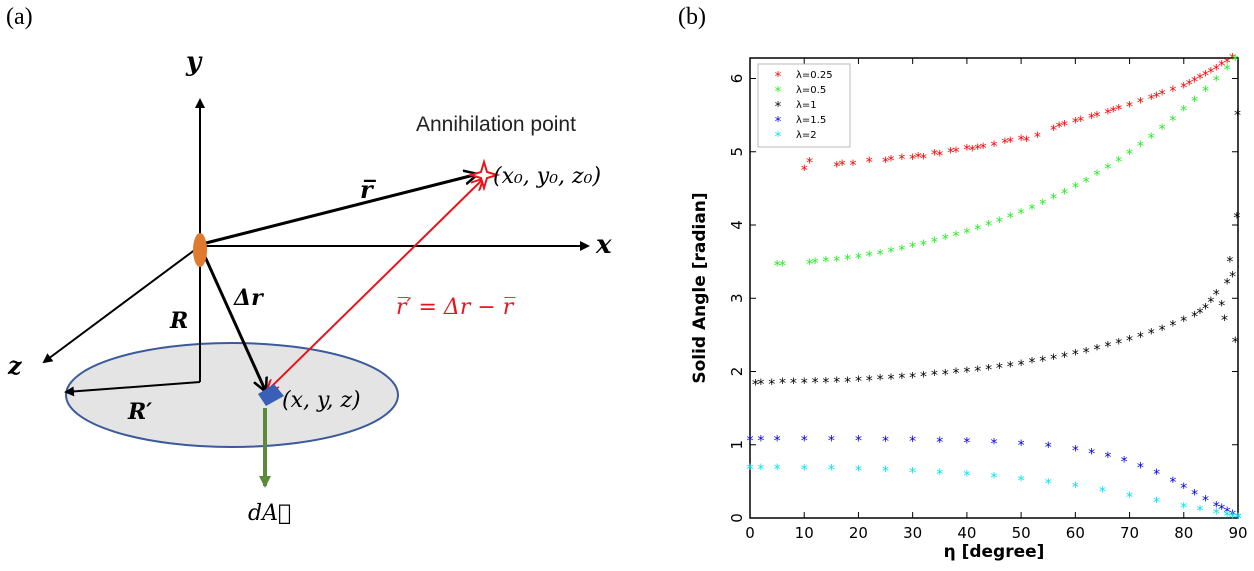 Image resolution: width=1254 pixels, height=571 pixels. Describe the element at coordinates (1183, 533) in the screenshot. I see `x-tick-label: 80` at that location.